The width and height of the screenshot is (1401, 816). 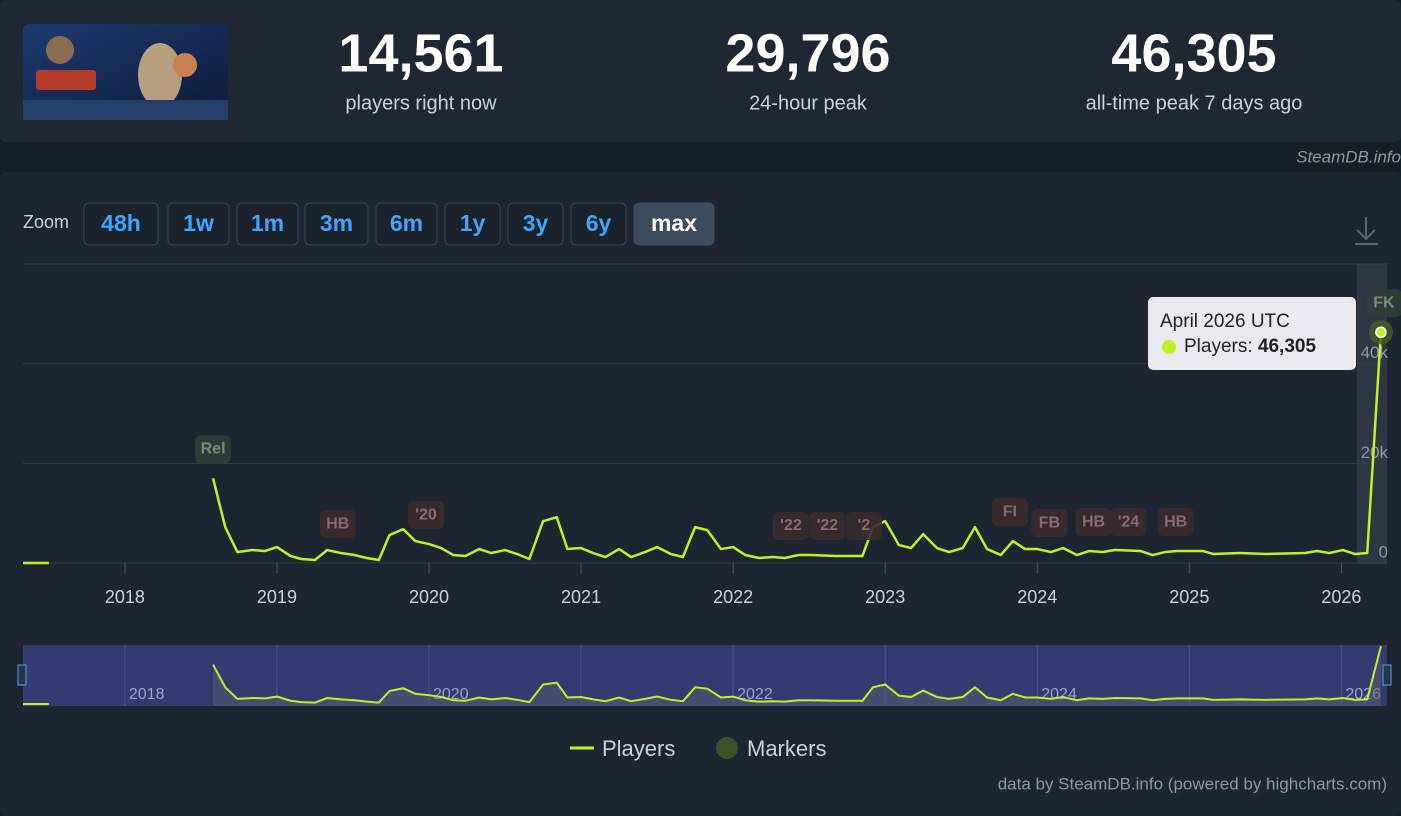 I want to click on tooltip-label: Players: 46,305, so click(x=1250, y=346).